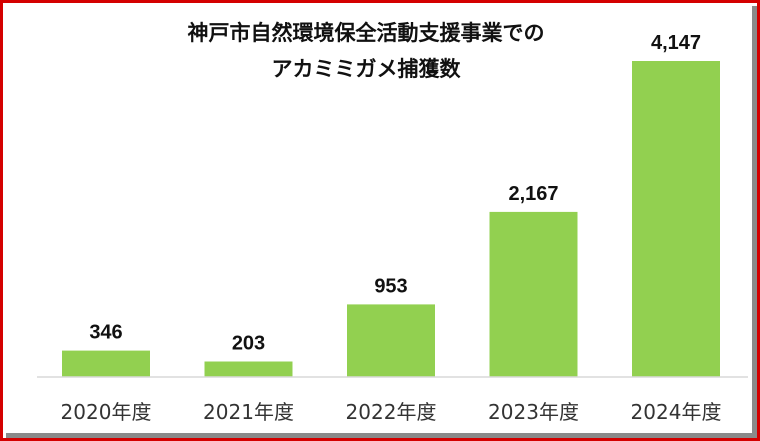  I want to click on x-tick-label: 2024年度, so click(676, 412).